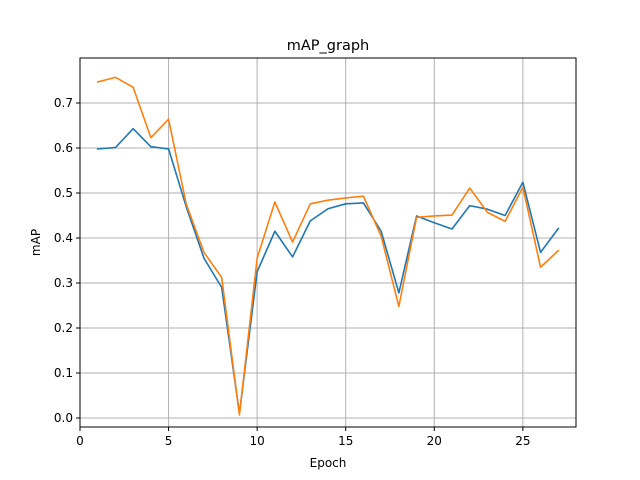  Describe the element at coordinates (63, 373) in the screenshot. I see `y-tick-label: 0.1` at that location.